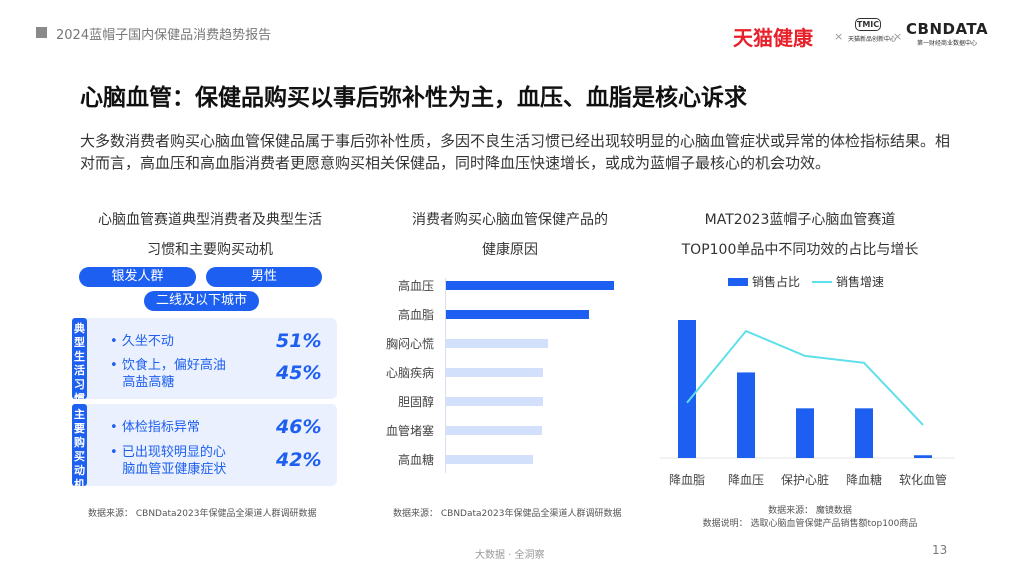 The width and height of the screenshot is (1024, 577). What do you see at coordinates (773, 38) in the screenshot?
I see `tmall-health-logo: 天猫健康` at bounding box center [773, 38].